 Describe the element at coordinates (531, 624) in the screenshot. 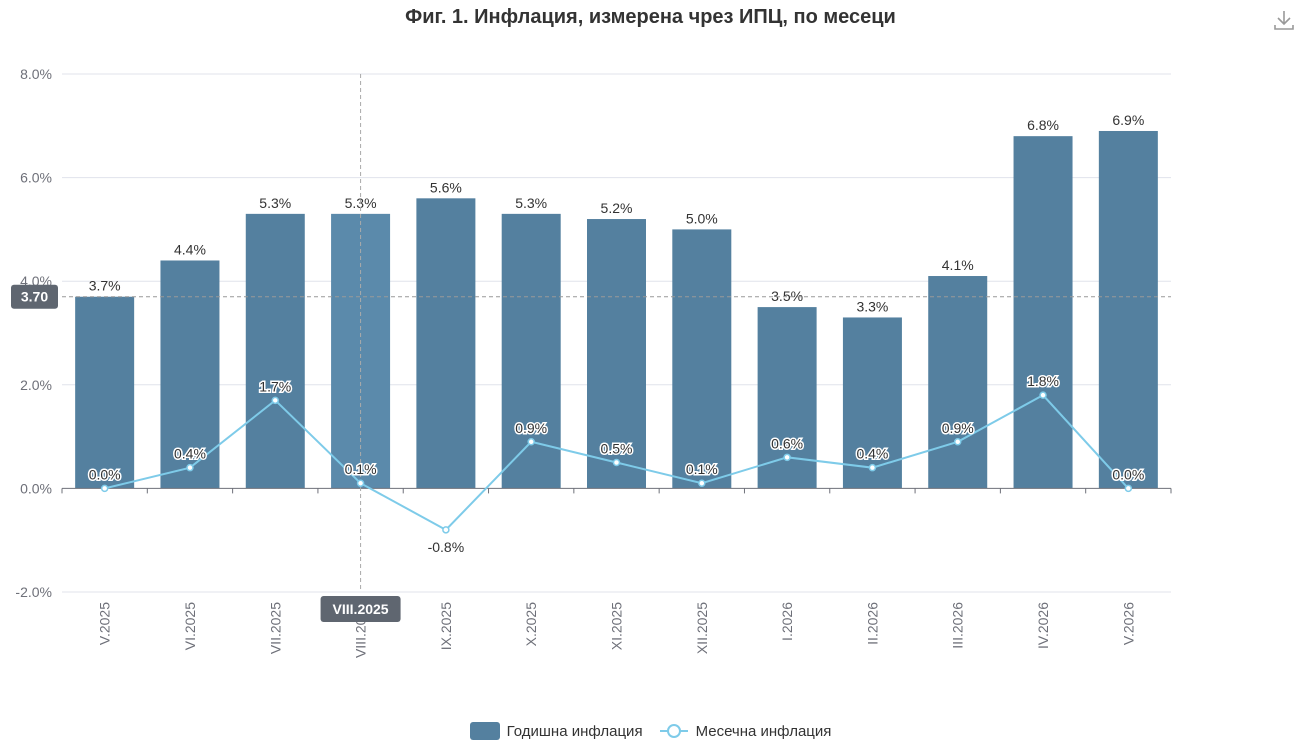

I see `x-tick-label: X.2025` at that location.